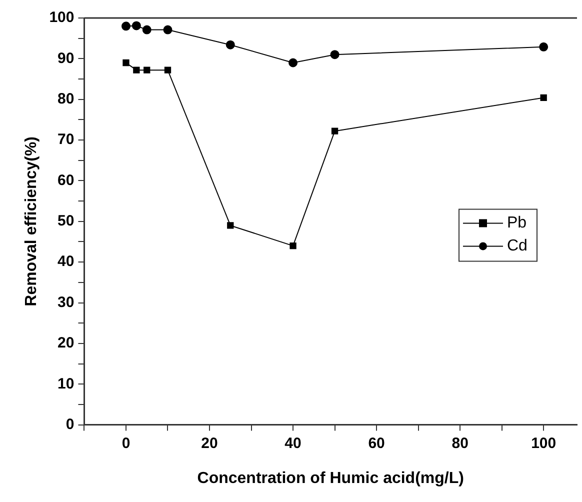 The width and height of the screenshot is (582, 502). What do you see at coordinates (61, 17) in the screenshot?
I see `y-tick-label: 100` at bounding box center [61, 17].